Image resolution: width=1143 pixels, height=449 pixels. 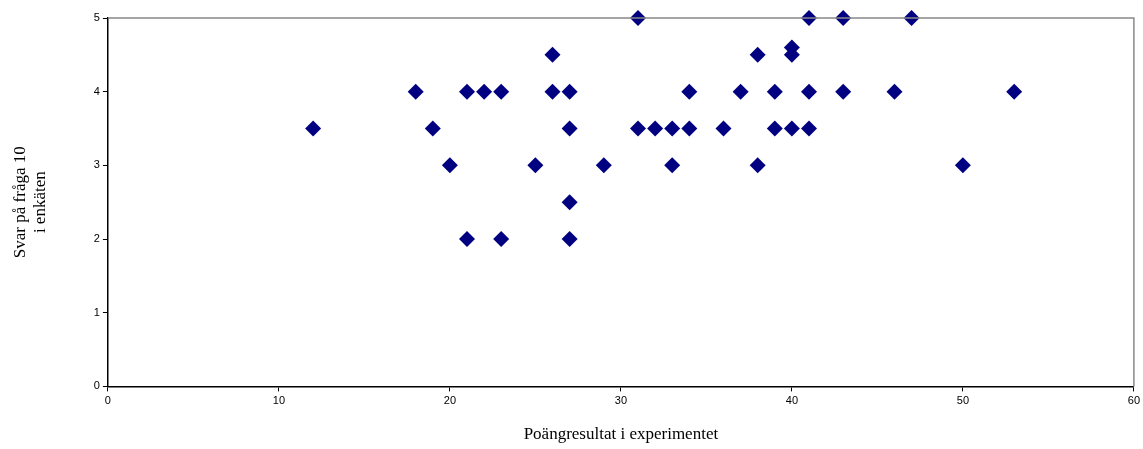 What do you see at coordinates (1134, 400) in the screenshot?
I see `x-tick-label: 60` at bounding box center [1134, 400].